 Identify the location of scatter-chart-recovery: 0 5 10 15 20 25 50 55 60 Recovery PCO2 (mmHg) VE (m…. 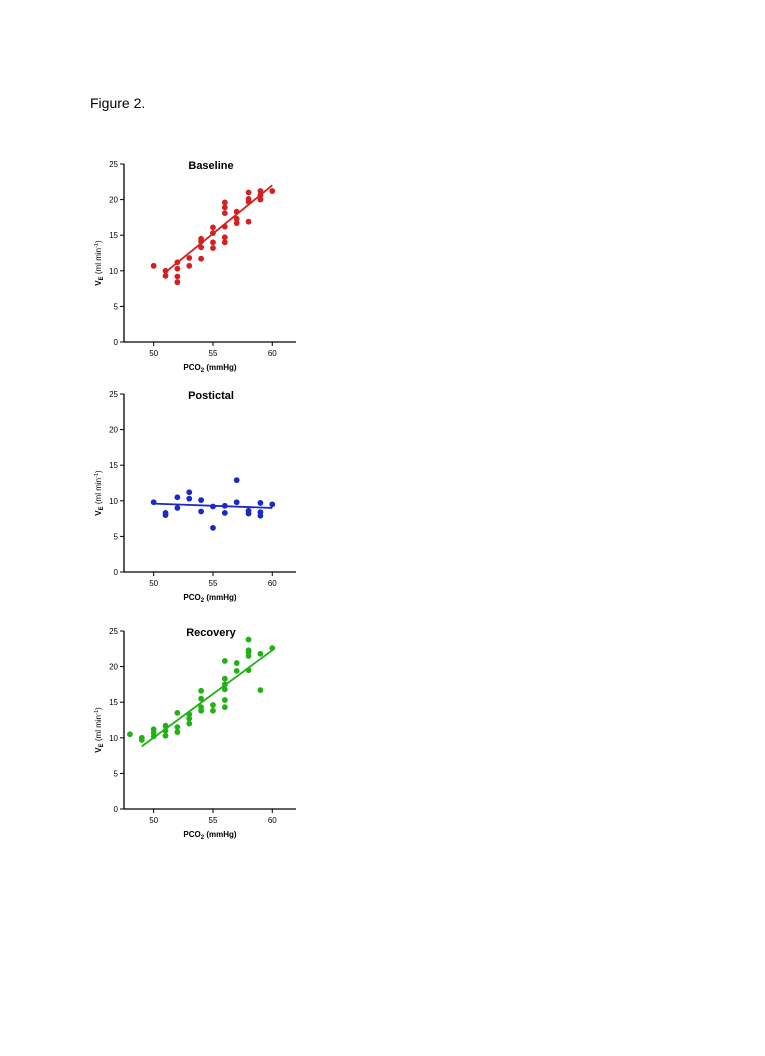
(195, 734).